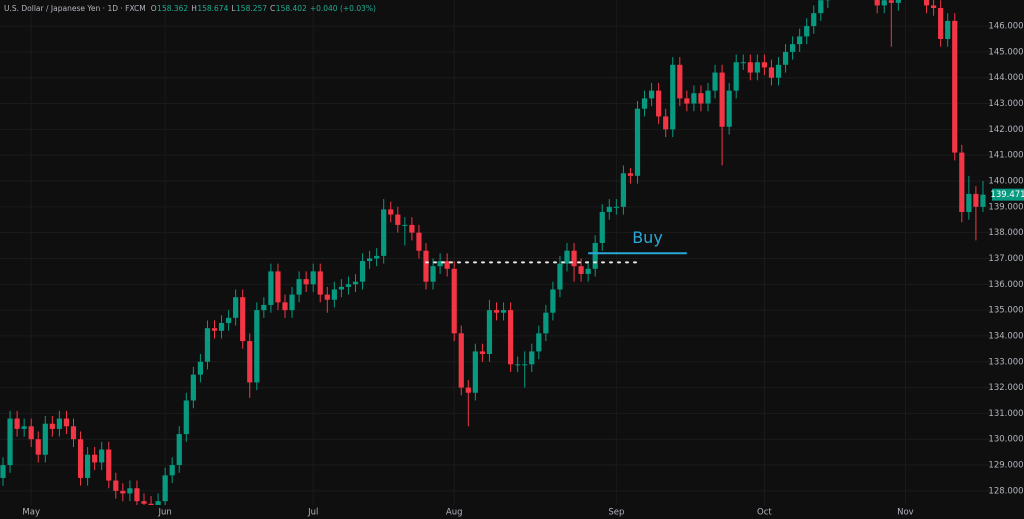  I want to click on ohlc-value: 158.257, so click(251, 8).